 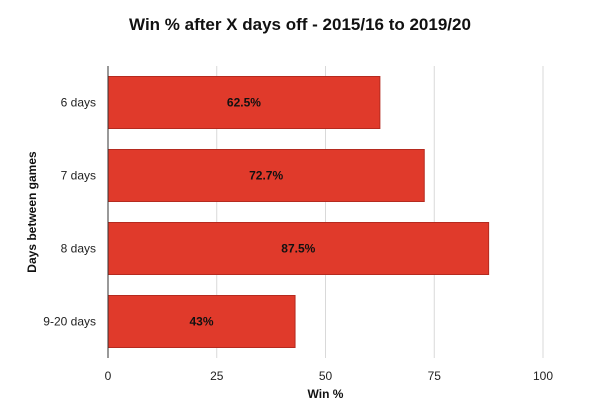 I want to click on y-tick-label: 9-20 days, so click(x=69, y=322).